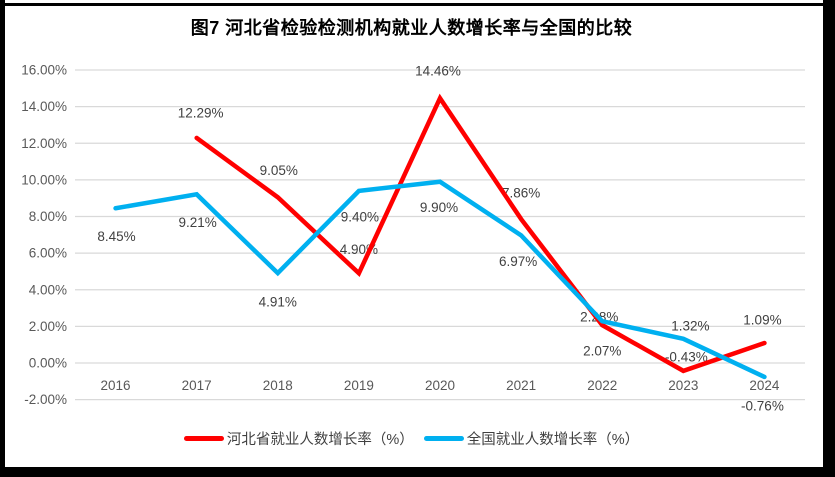 The height and width of the screenshot is (477, 835). I want to click on legend-label-hebei: 河北省就业人数增长率（%）, so click(320, 439).